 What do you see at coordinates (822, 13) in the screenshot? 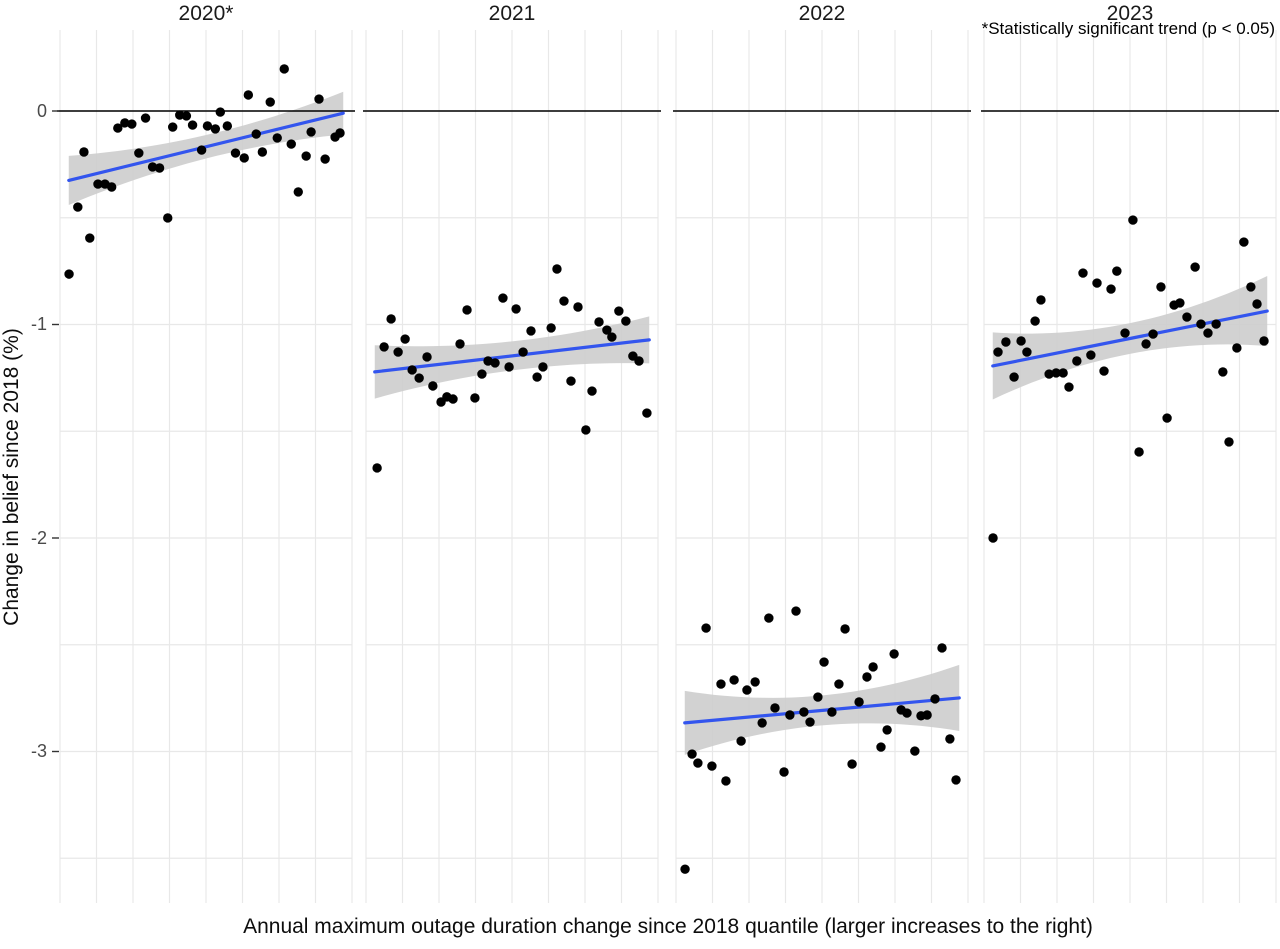
I see `facet-title-2022: 2022` at bounding box center [822, 13].